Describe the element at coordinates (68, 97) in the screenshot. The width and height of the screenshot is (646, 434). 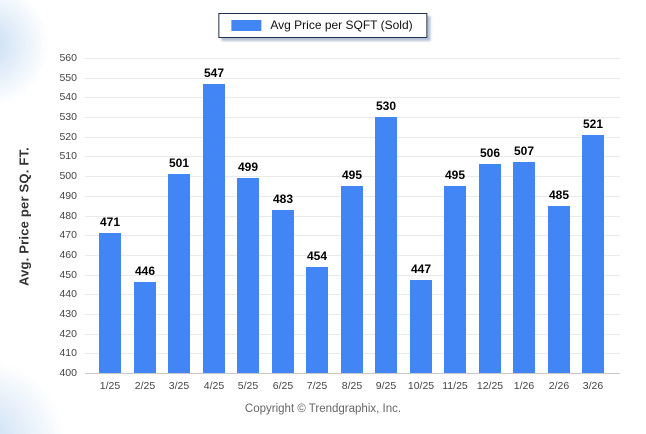
I see `y-tick-label: 540` at that location.